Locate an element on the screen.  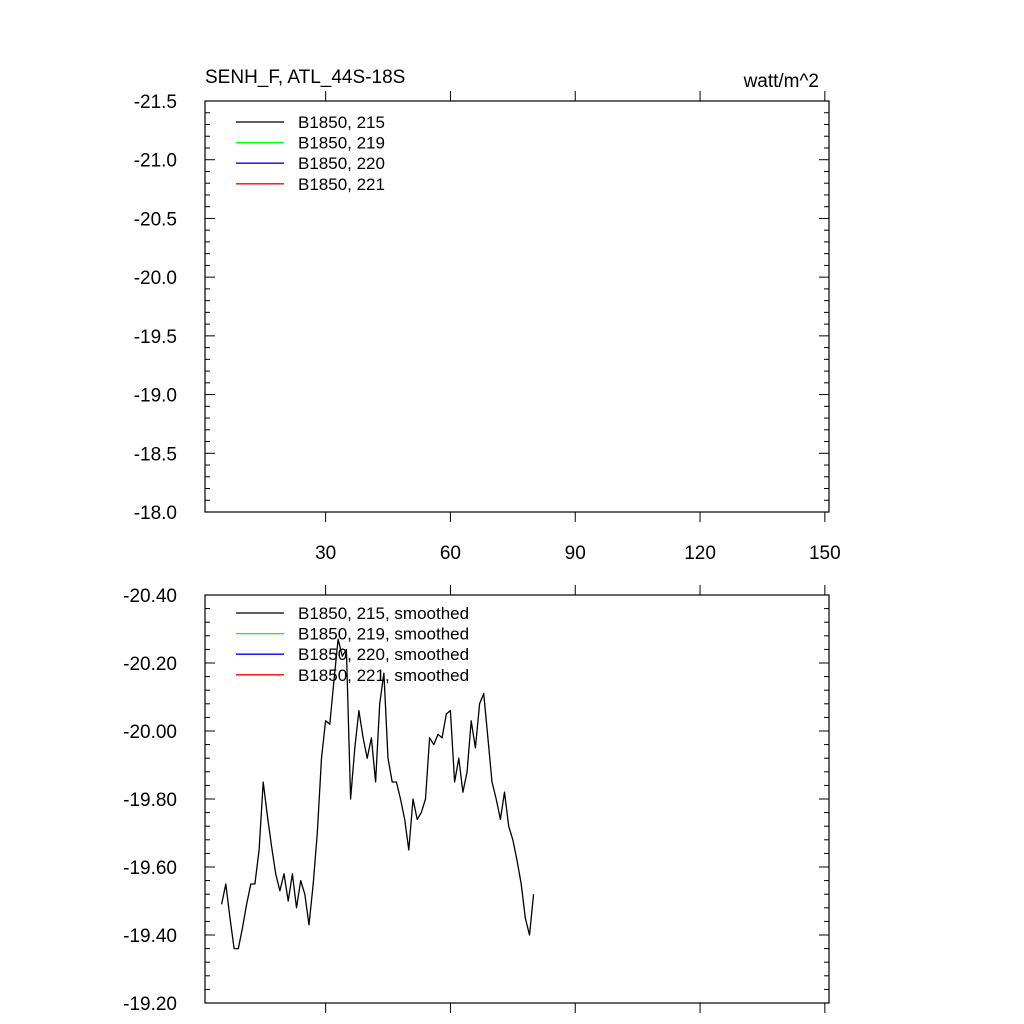
legend-entry: B1850, 221, smoothed is located at coordinates (383, 675).